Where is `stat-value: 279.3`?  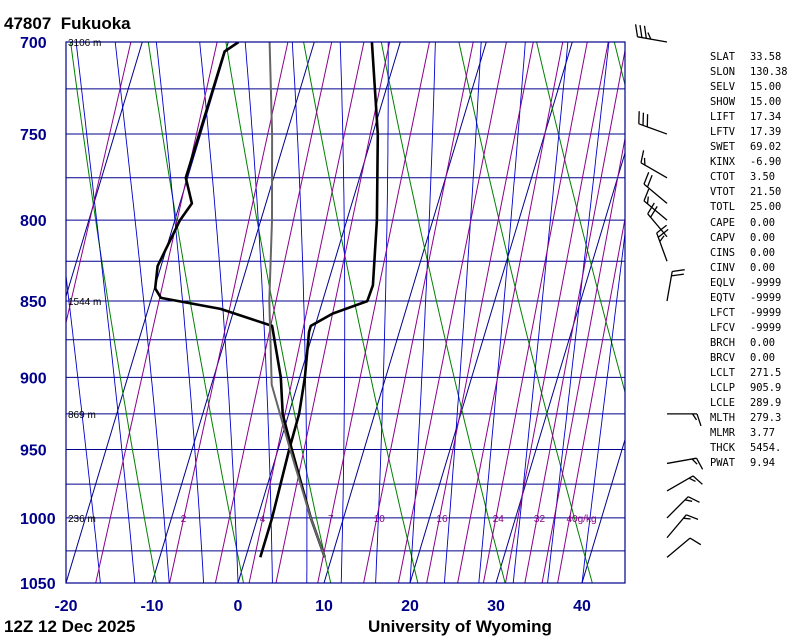
stat-value: 279.3 is located at coordinates (766, 418).